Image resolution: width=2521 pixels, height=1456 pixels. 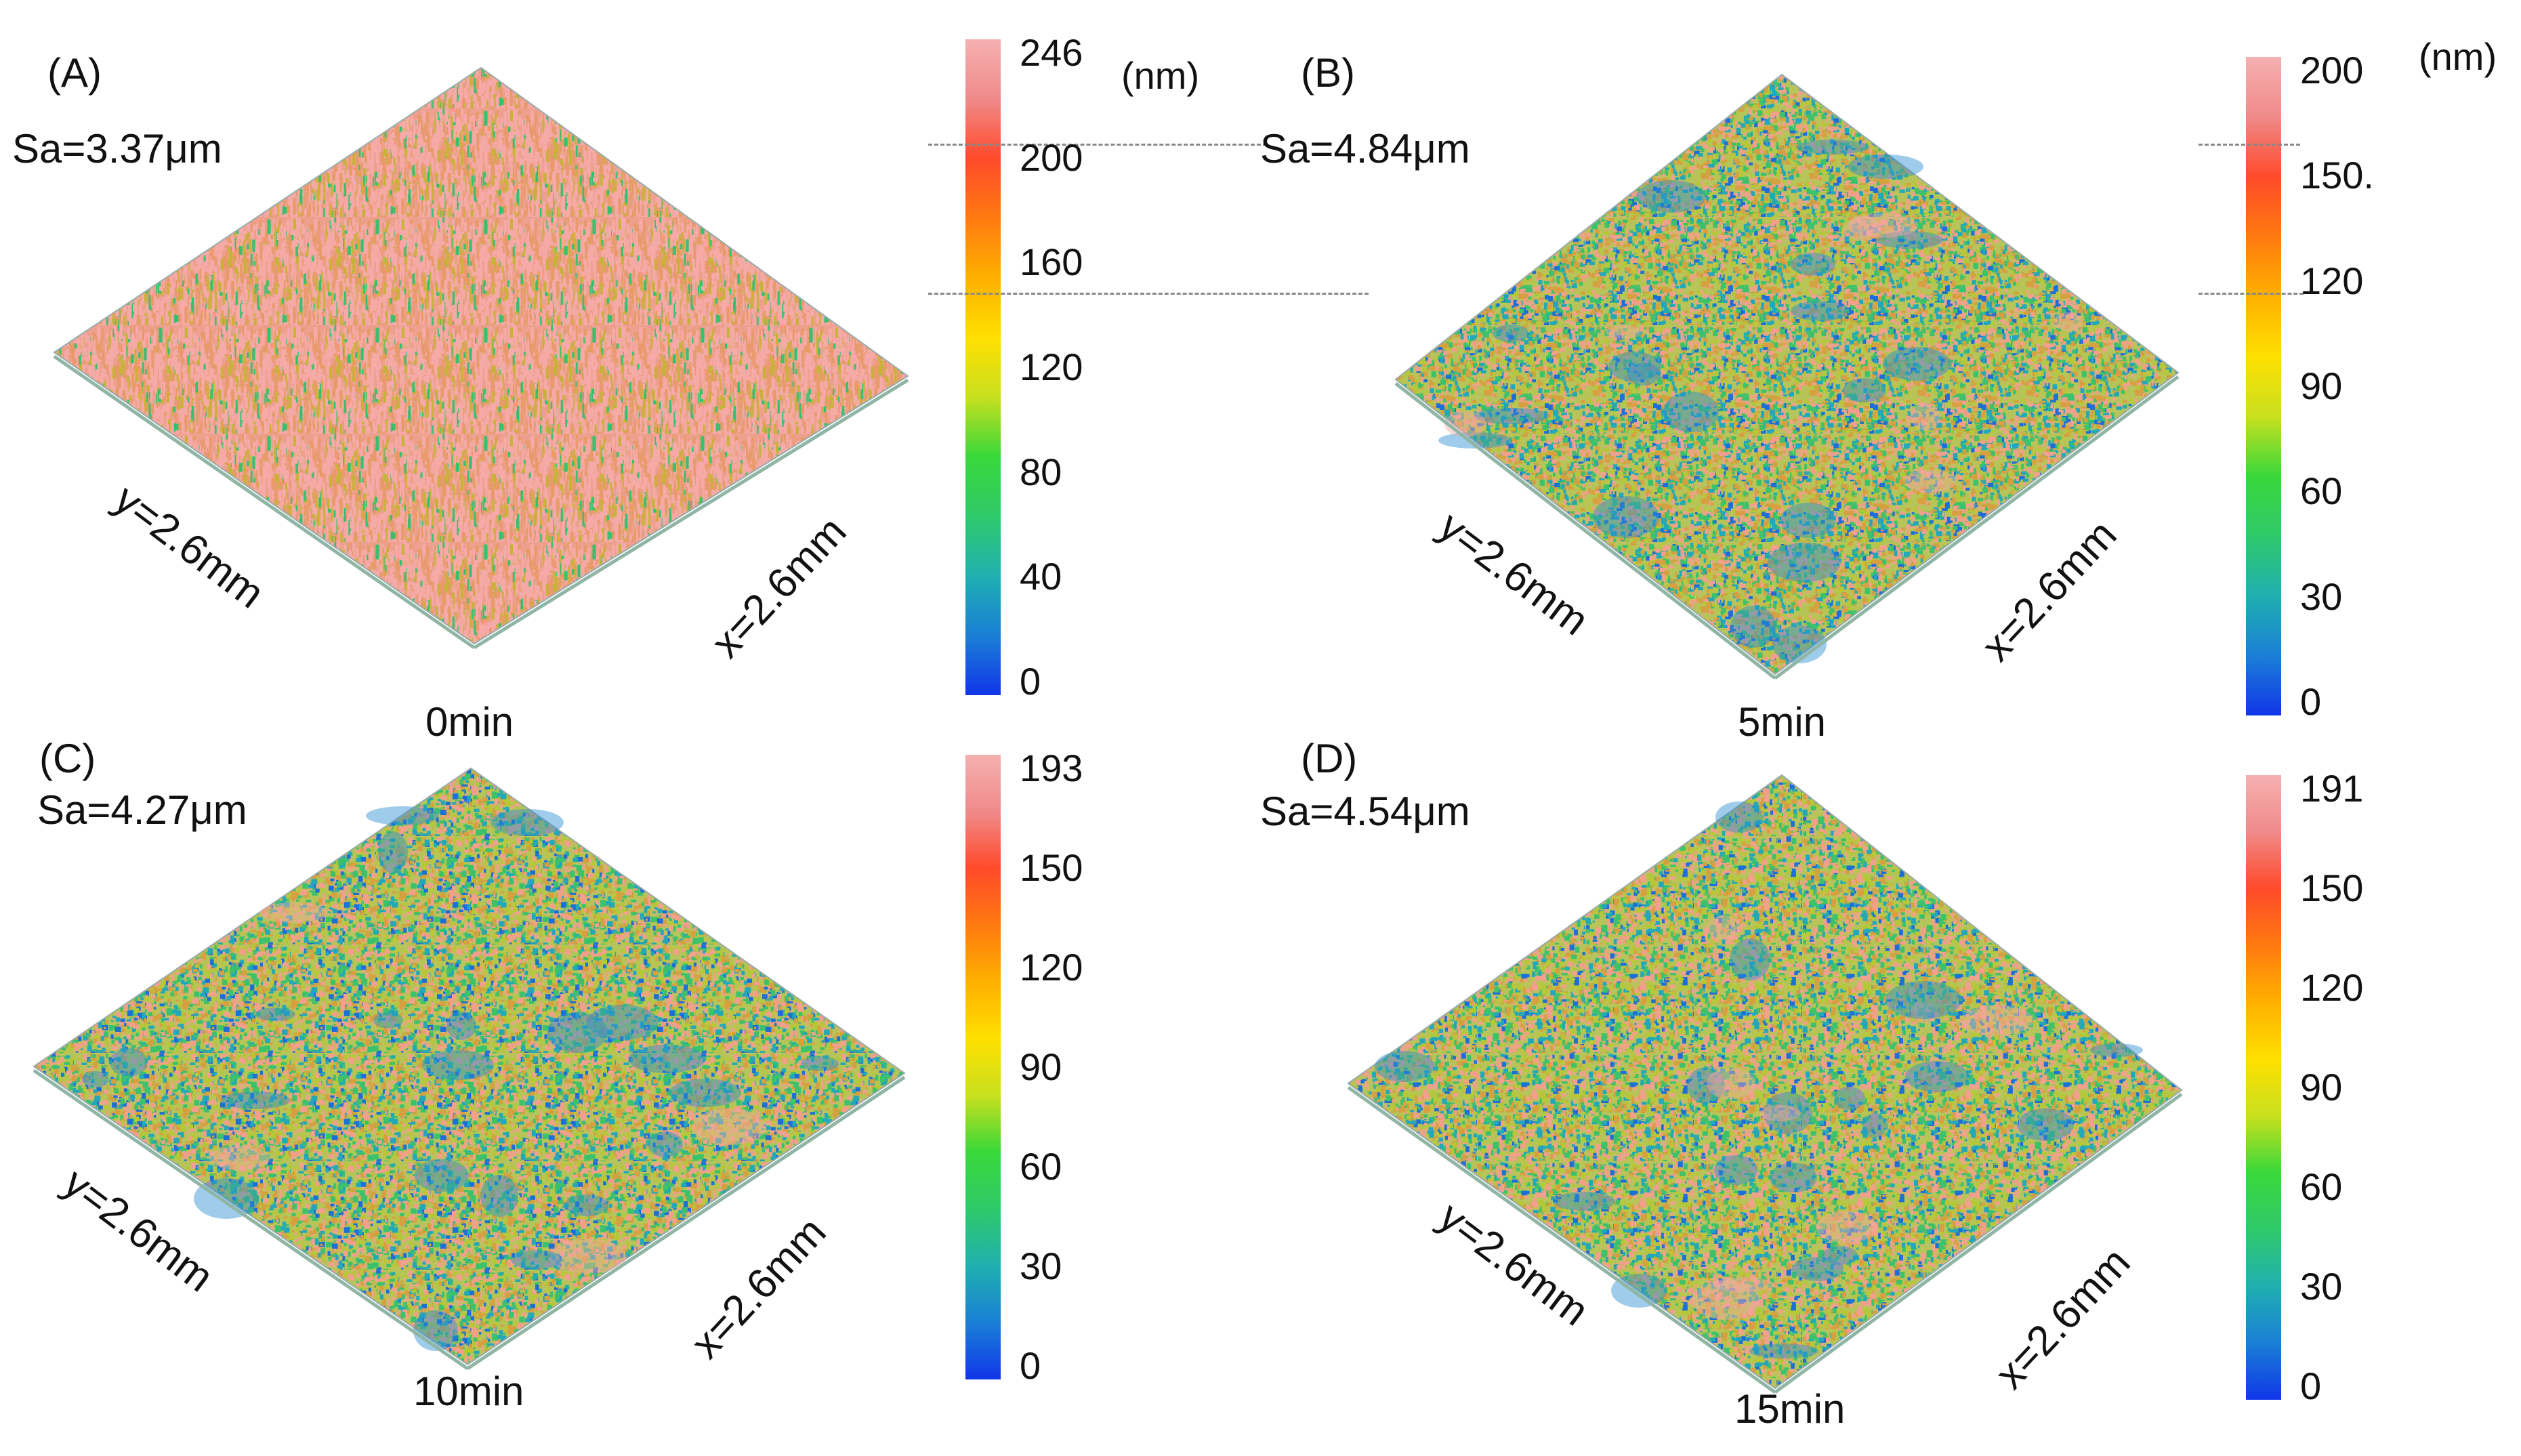 What do you see at coordinates (2332, 788) in the screenshot?
I see `colorbar-tick-label: 191` at bounding box center [2332, 788].